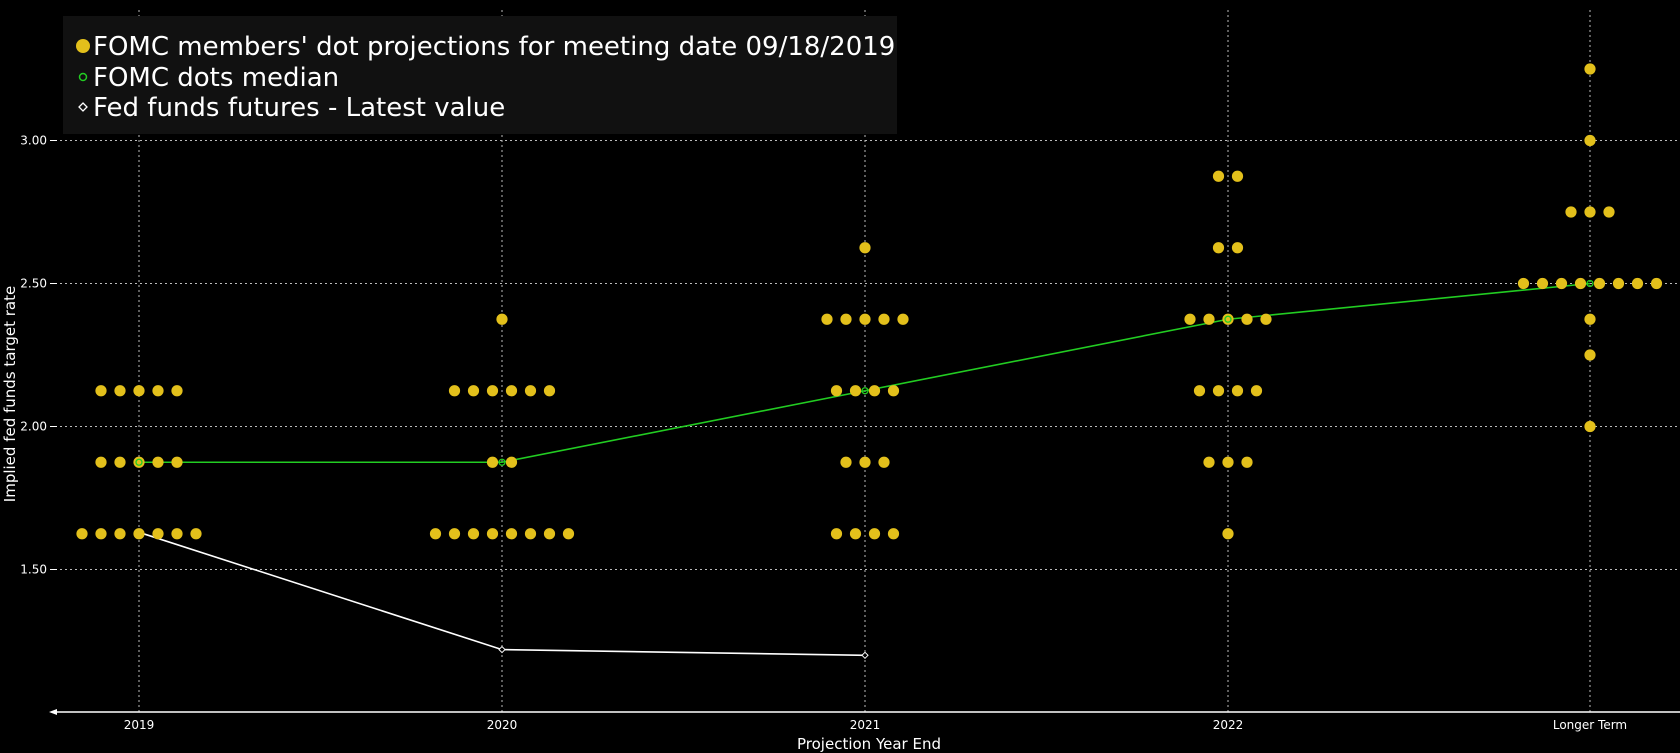 The height and width of the screenshot is (753, 1680). Describe the element at coordinates (139, 725) in the screenshot. I see `x-tick-label: 2019` at that location.